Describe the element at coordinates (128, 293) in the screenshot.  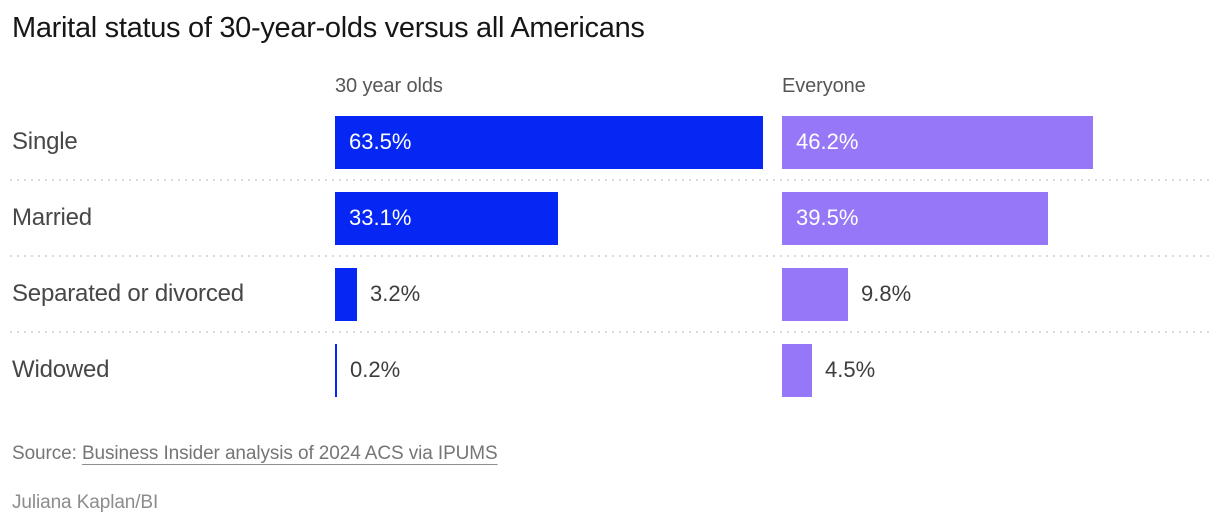
I see `category-label: Separated or divorced` at that location.